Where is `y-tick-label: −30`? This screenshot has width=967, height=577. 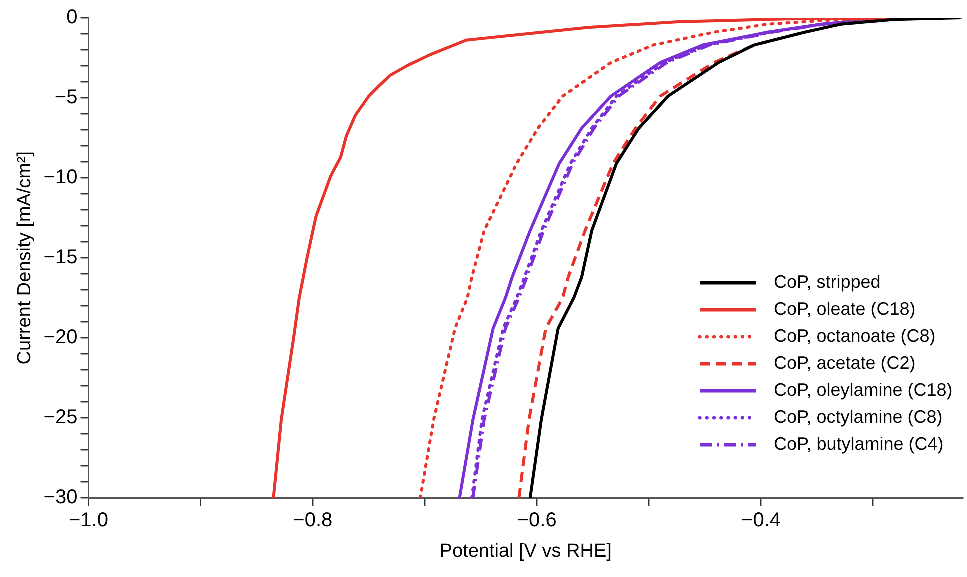
y-tick-label: −30 is located at coordinates (61, 497).